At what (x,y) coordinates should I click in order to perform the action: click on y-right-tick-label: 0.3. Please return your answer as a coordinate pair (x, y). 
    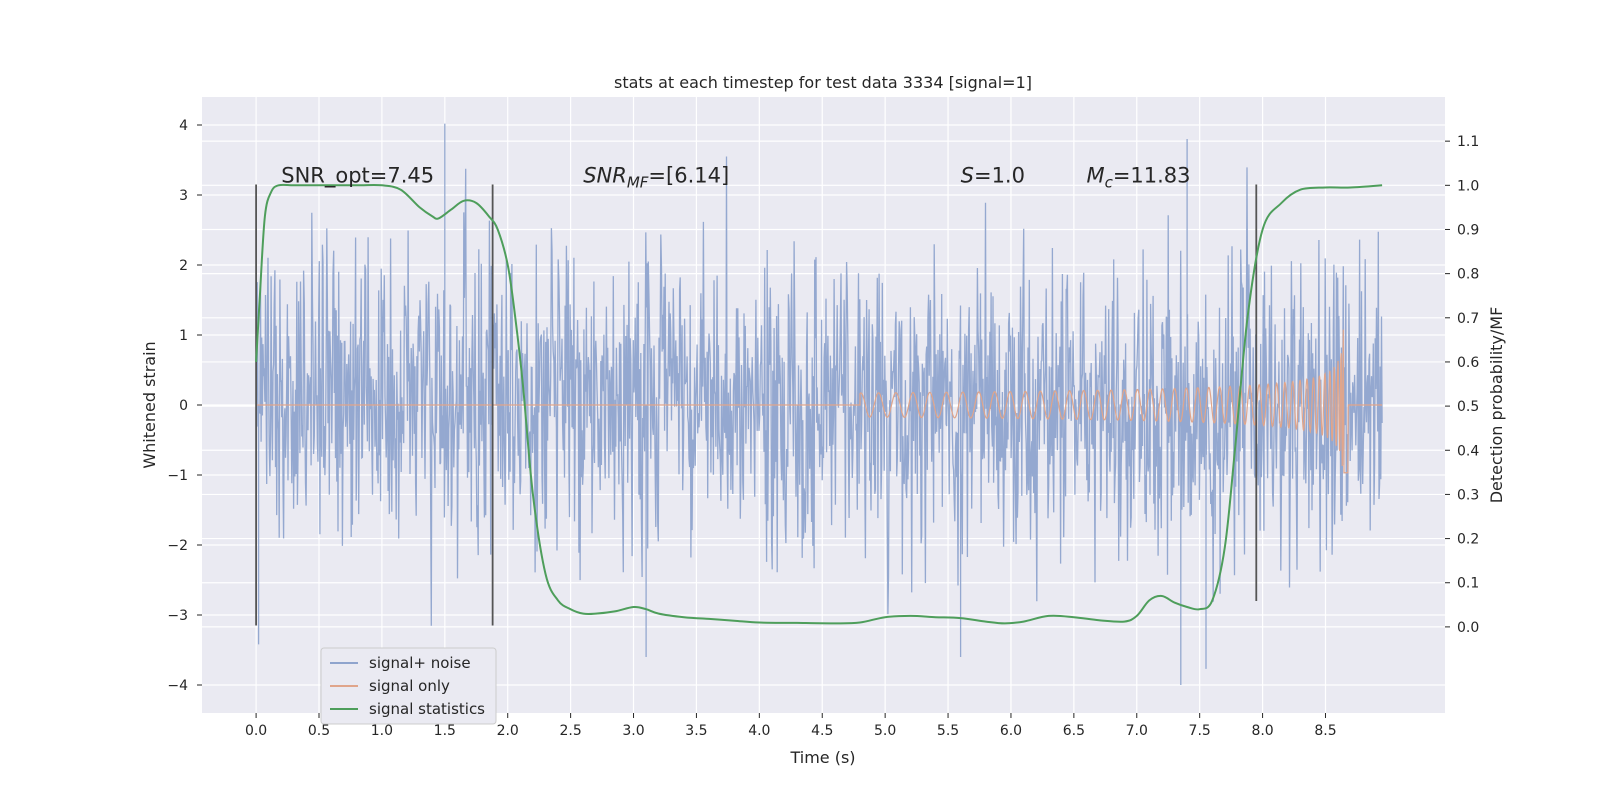
    Looking at the image, I should click on (1468, 495).